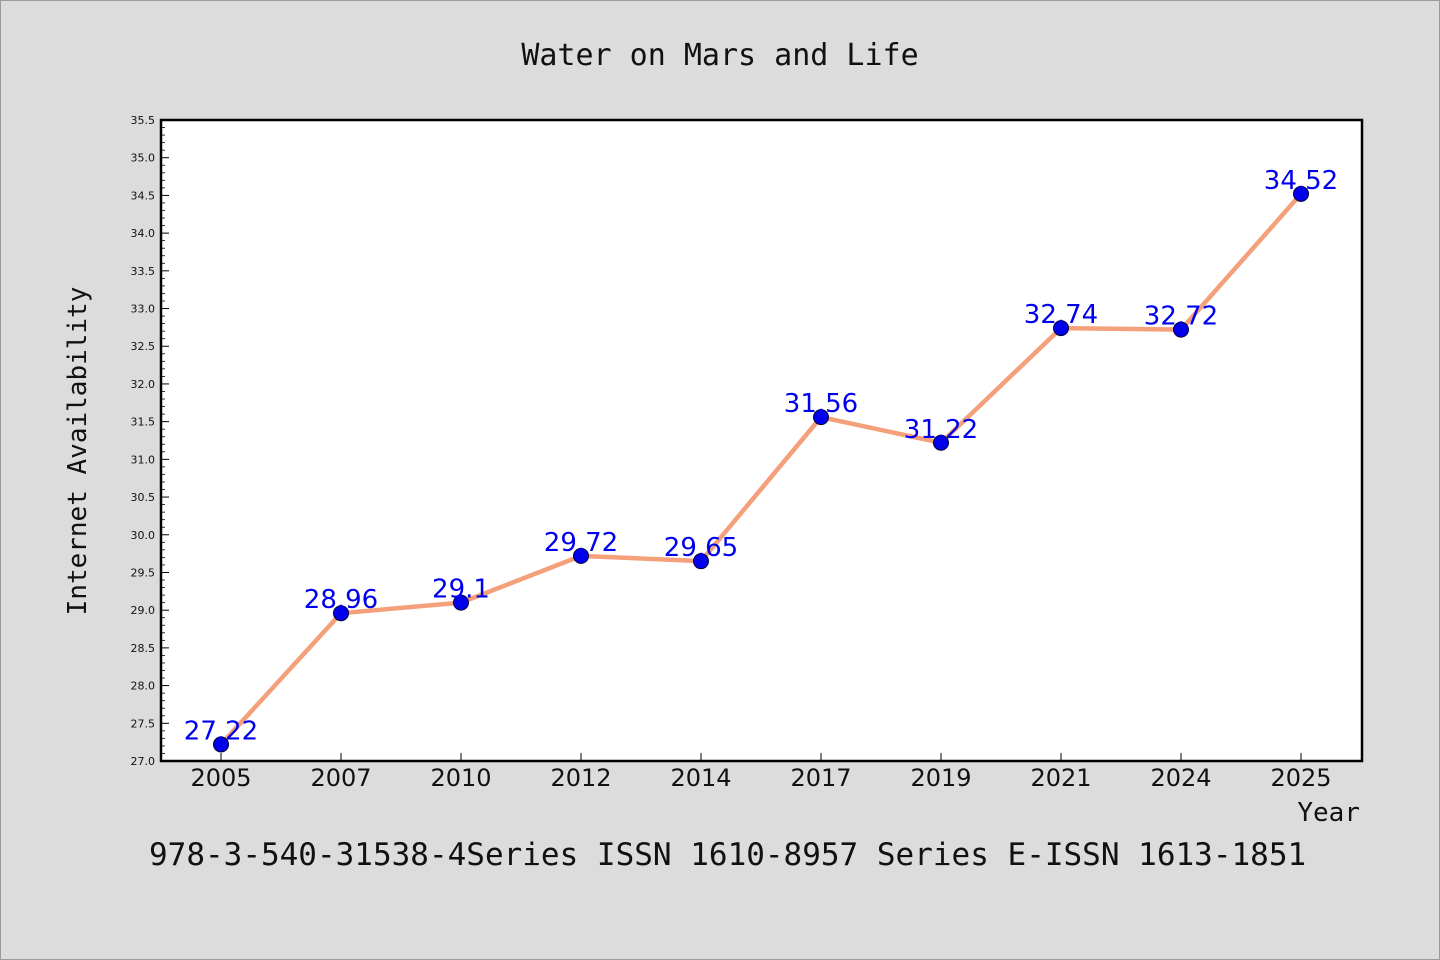 The height and width of the screenshot is (960, 1440). What do you see at coordinates (700, 778) in the screenshot?
I see `x-tick-label: 2014` at bounding box center [700, 778].